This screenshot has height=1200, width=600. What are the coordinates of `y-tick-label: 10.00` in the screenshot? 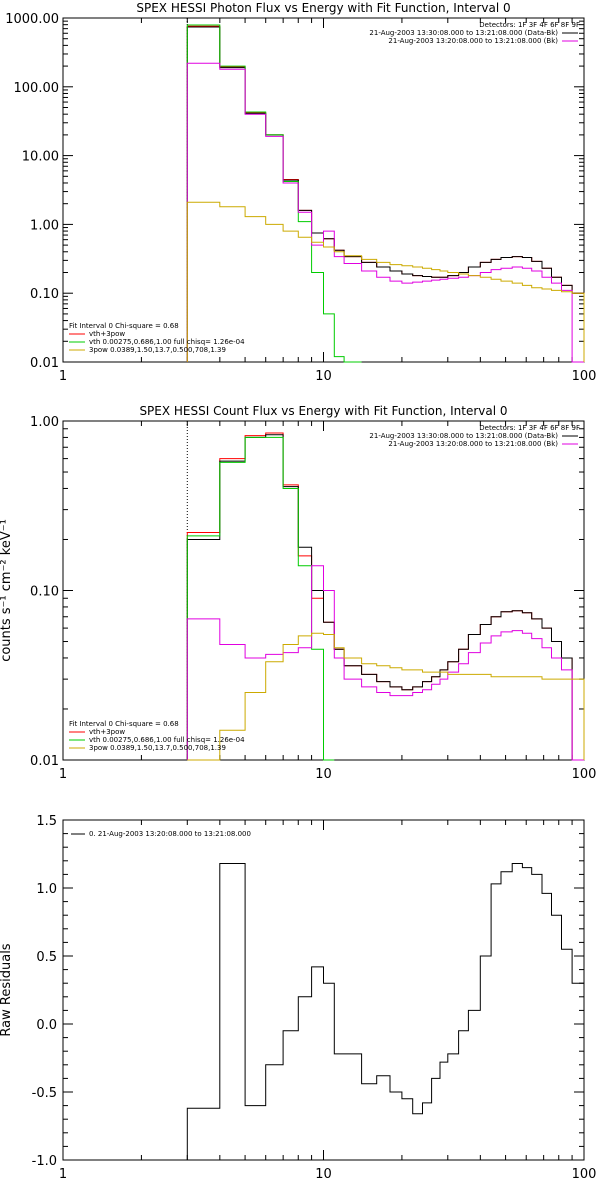 It's located at (40, 157).